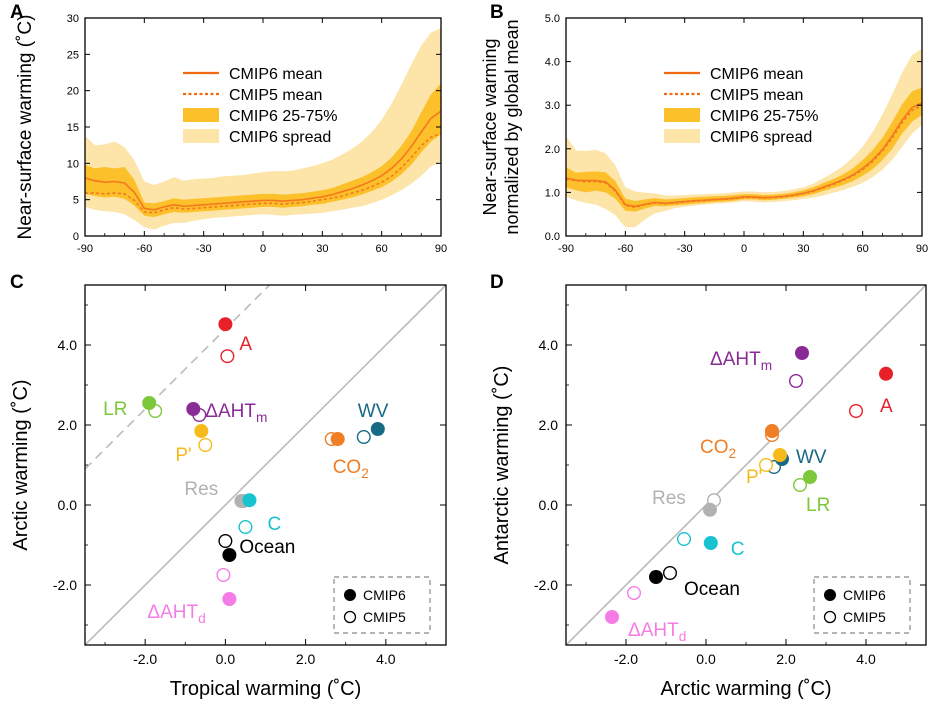 This screenshot has height=718, width=941. I want to click on x-axis-label: Arctic warming (˚C), so click(745, 689).